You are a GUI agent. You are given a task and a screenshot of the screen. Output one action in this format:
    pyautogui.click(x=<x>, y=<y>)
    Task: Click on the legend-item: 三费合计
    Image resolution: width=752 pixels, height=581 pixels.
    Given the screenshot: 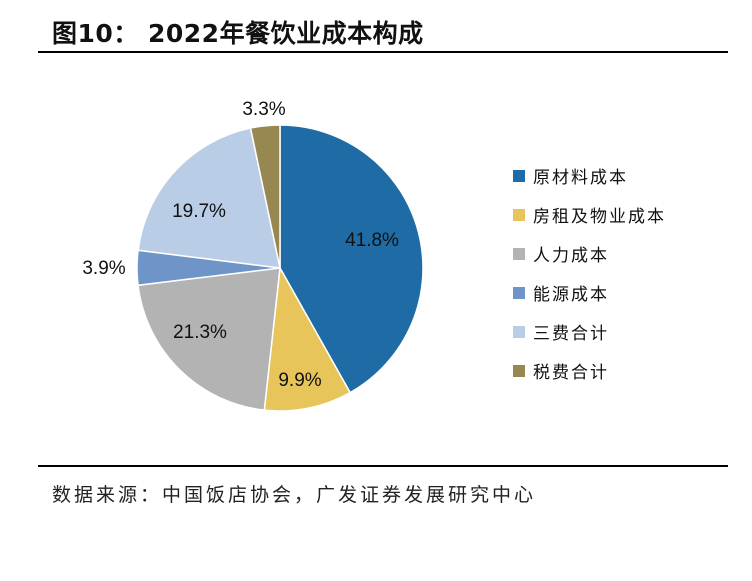 What is the action you would take?
    pyautogui.click(x=623, y=331)
    